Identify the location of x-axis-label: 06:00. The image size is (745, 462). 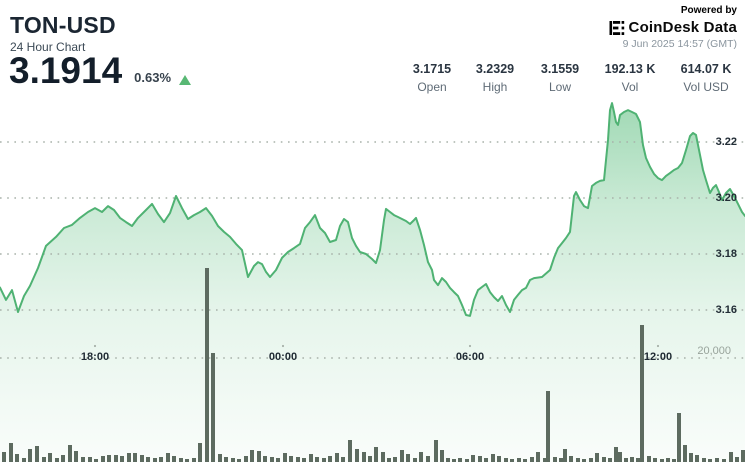
(470, 357).